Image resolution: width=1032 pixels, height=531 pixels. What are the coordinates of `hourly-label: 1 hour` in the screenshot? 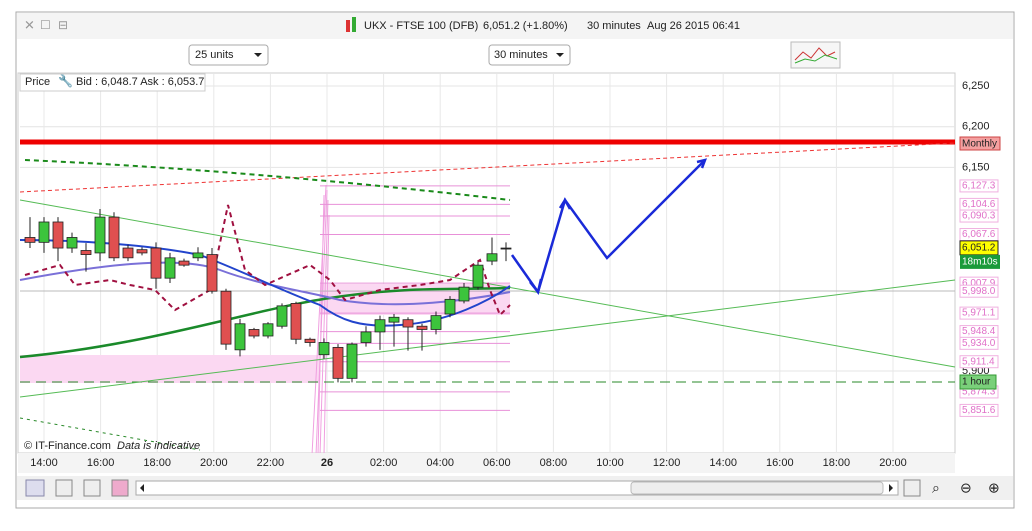 It's located at (976, 382).